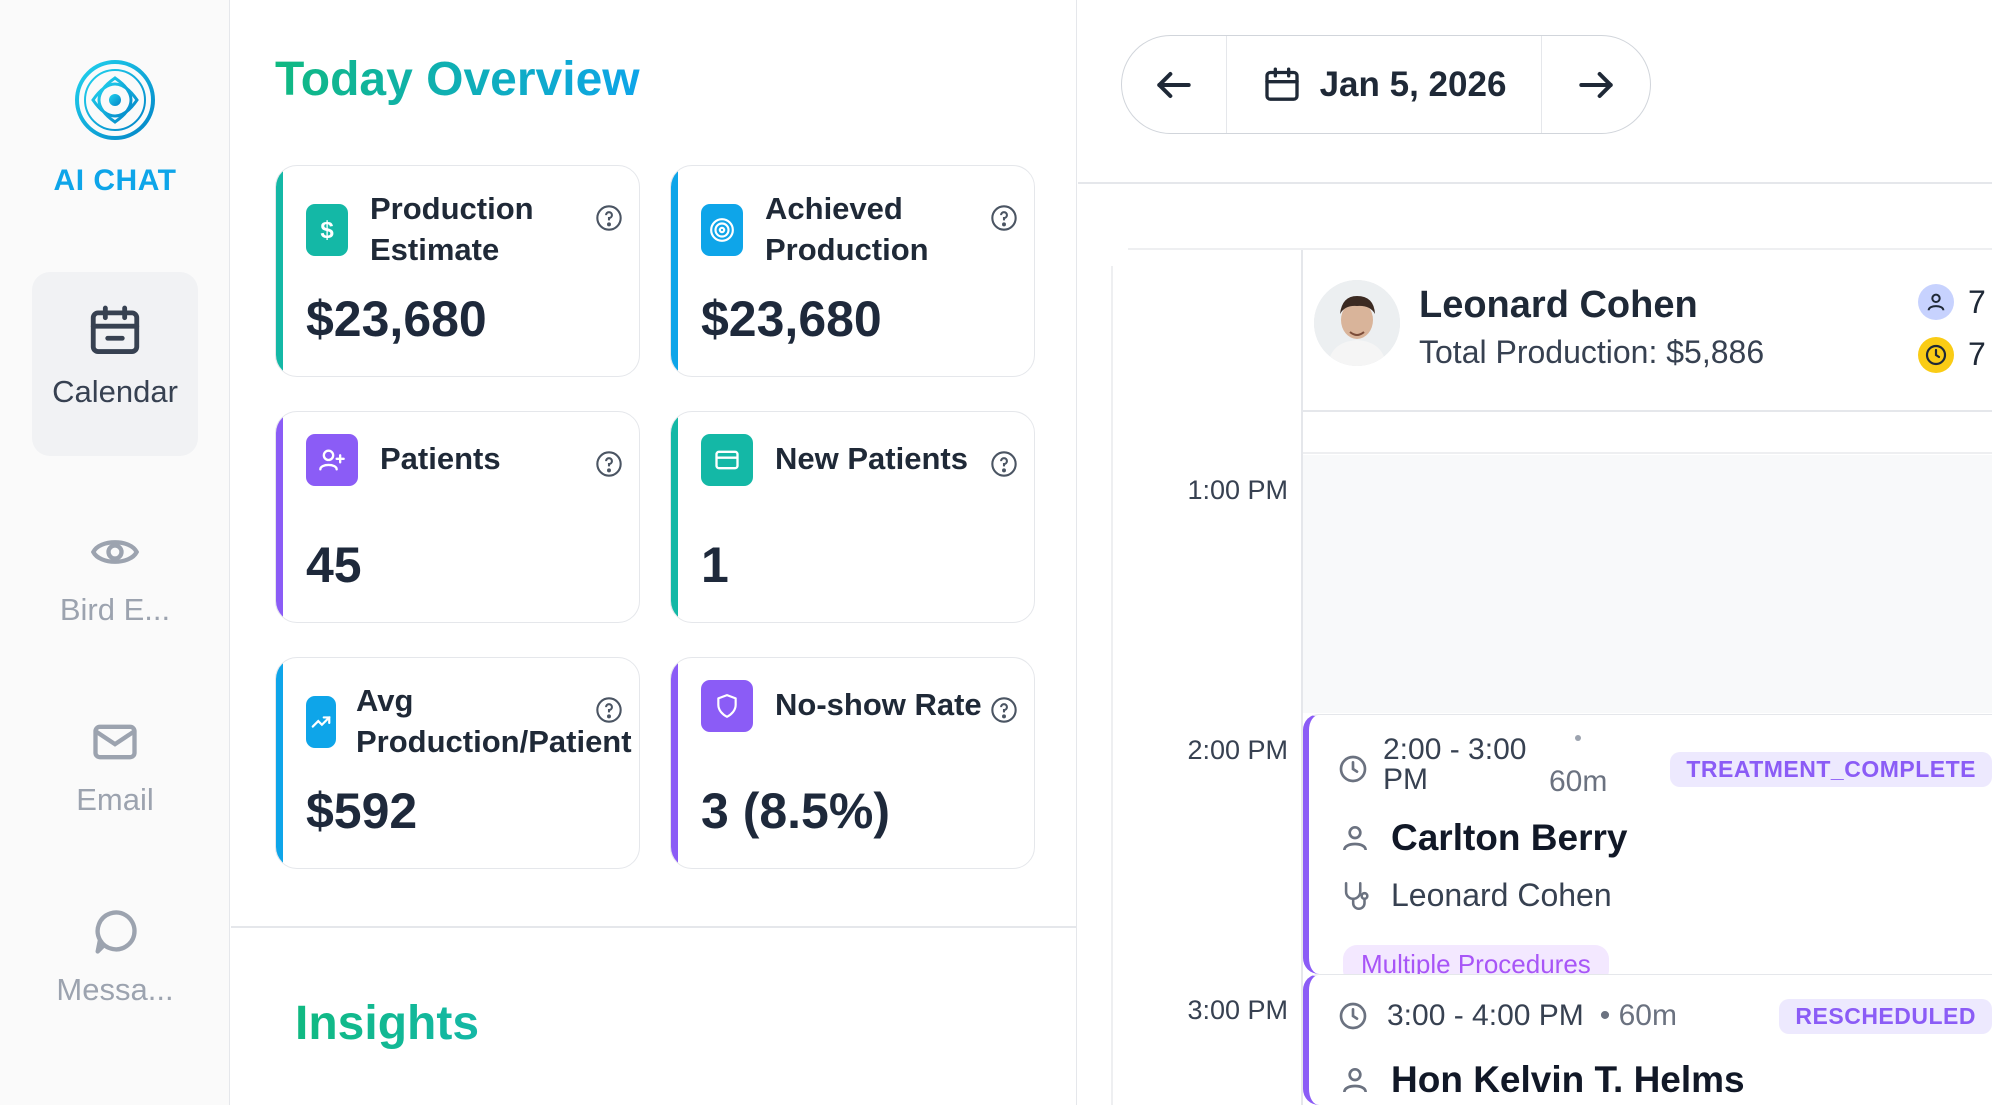  Describe the element at coordinates (334, 565) in the screenshot. I see `card-value: 45` at that location.